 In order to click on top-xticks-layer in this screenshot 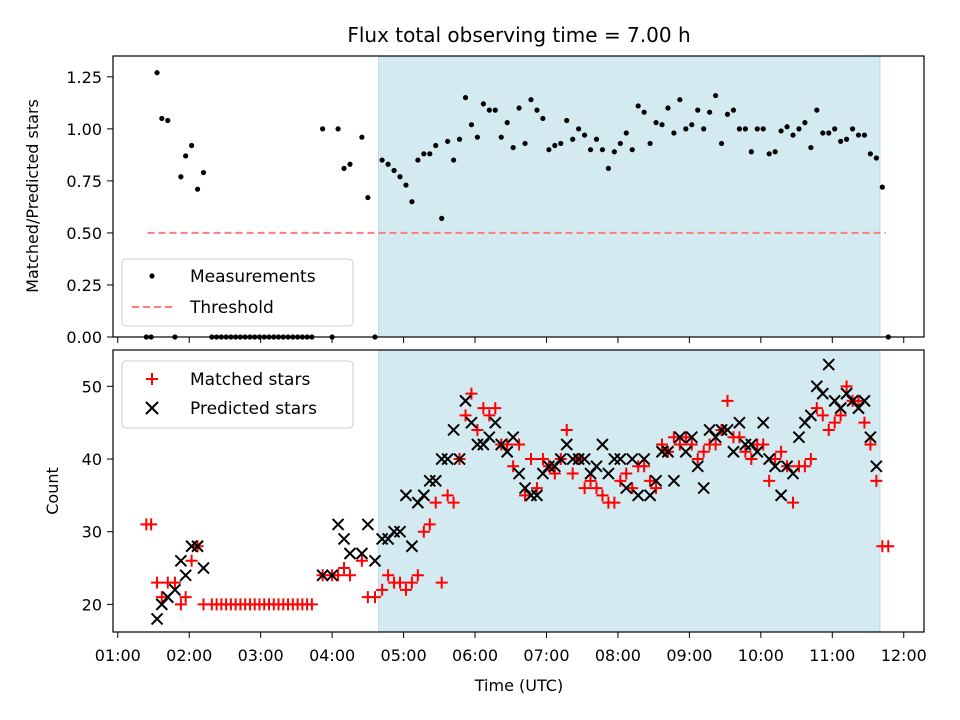, I will do `click(511, 340)`.